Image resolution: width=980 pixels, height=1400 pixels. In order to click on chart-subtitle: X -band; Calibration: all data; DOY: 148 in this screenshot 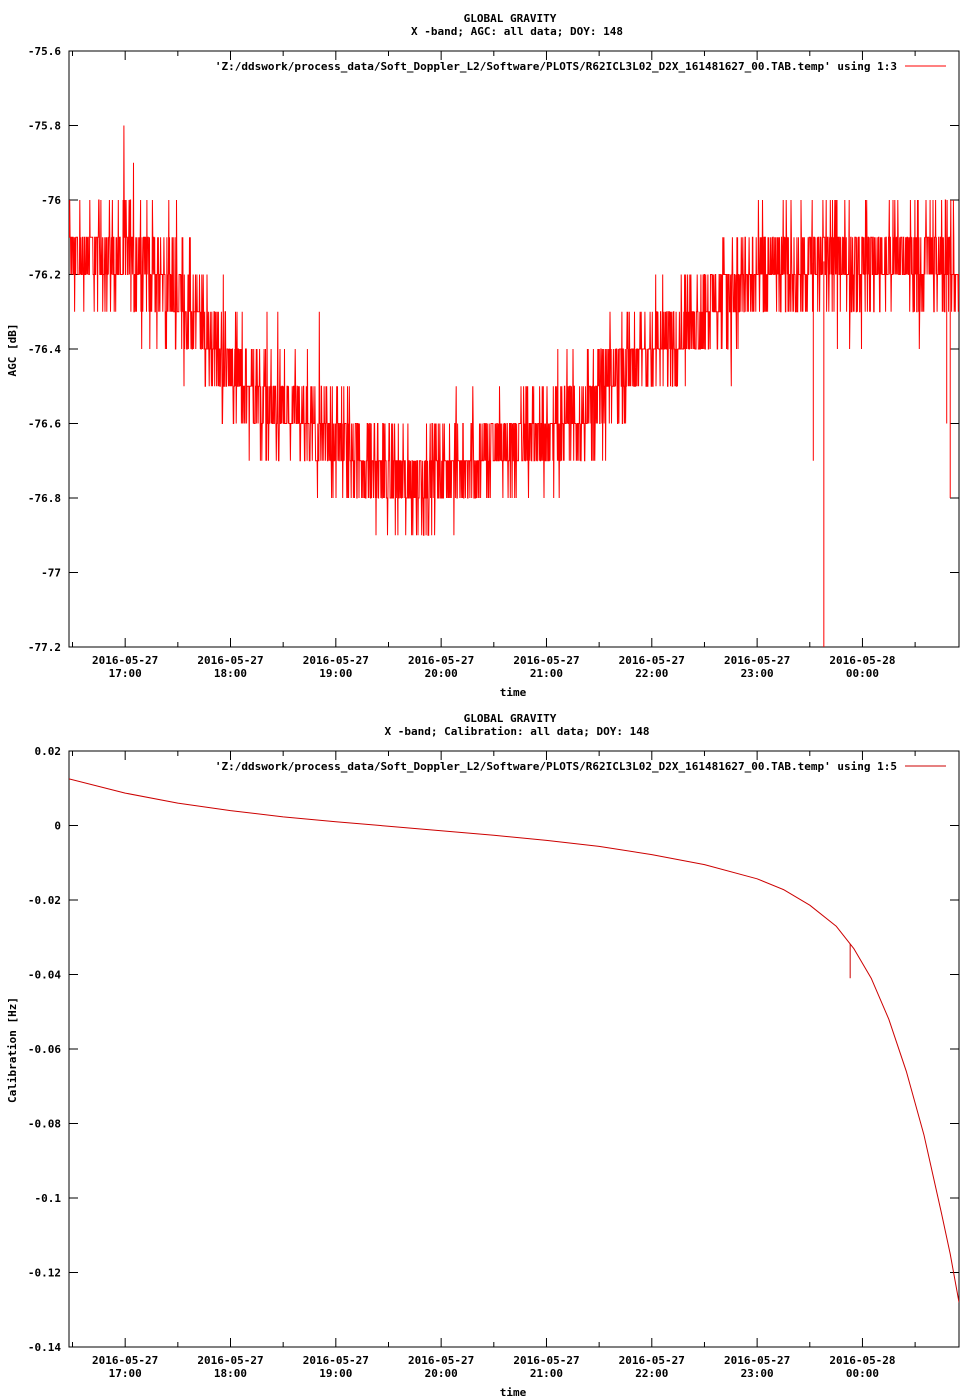, I will do `click(517, 731)`.